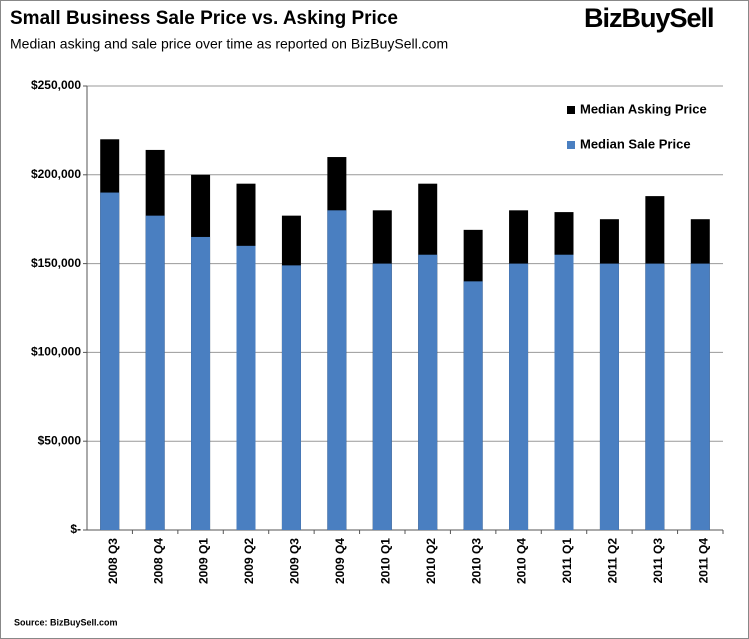 The image size is (749, 639). Describe the element at coordinates (567, 561) in the screenshot. I see `x-tick-label: 2011 Q1` at that location.